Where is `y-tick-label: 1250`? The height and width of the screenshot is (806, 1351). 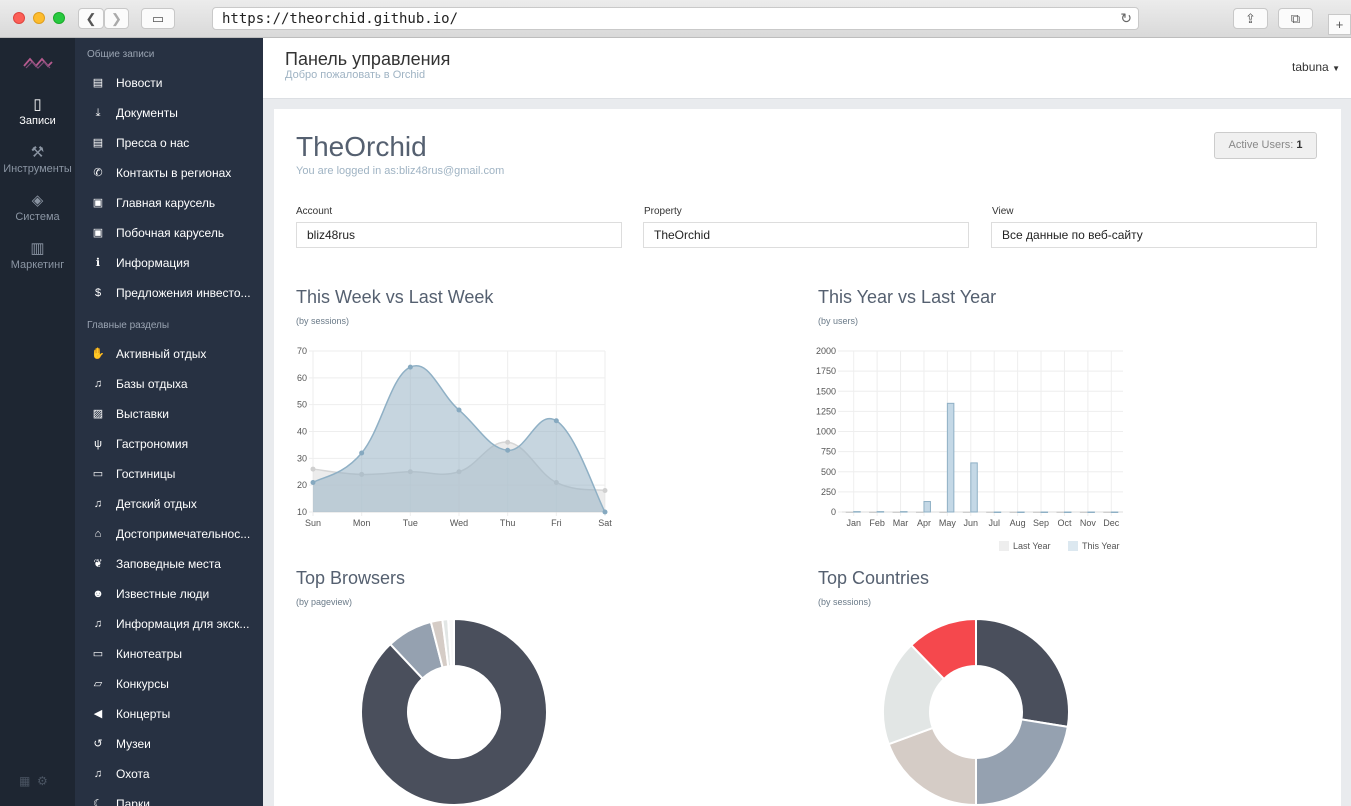
y-tick-label: 1250 is located at coordinates (826, 411).